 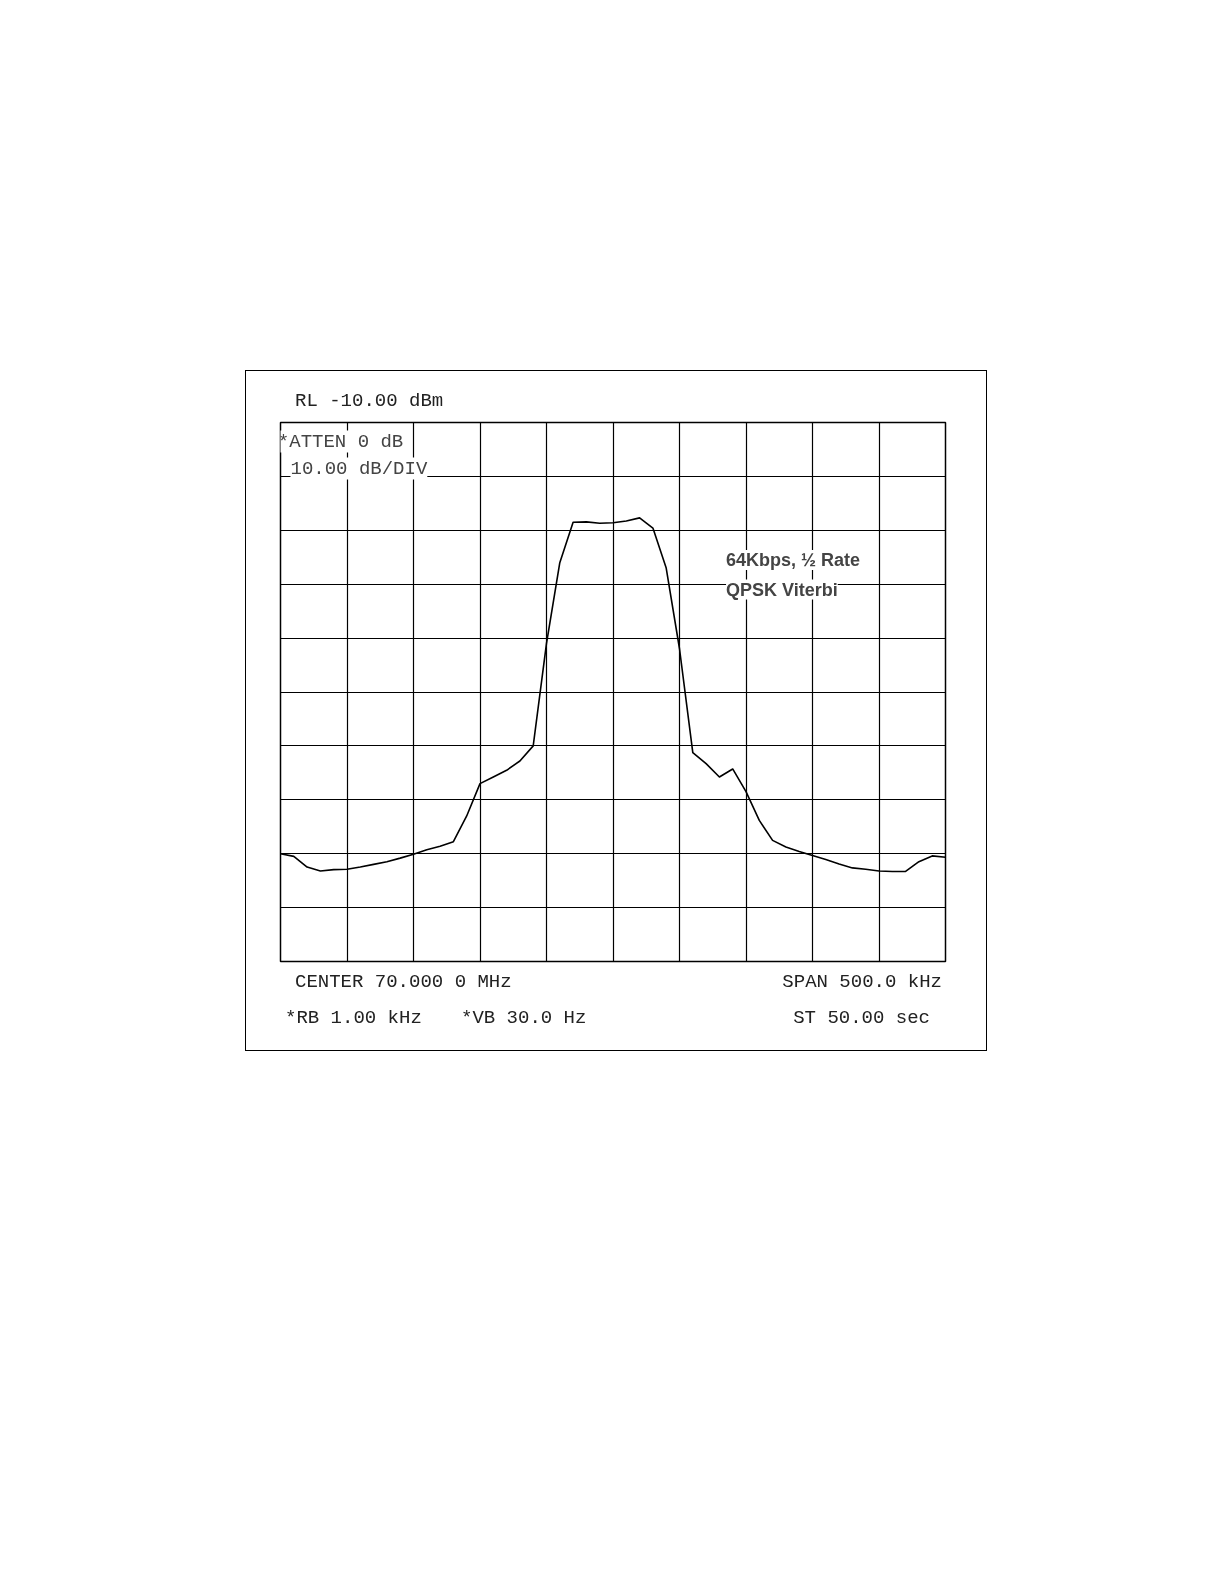 I want to click on text: *RB 1.00 kHz, so click(x=353, y=1018).